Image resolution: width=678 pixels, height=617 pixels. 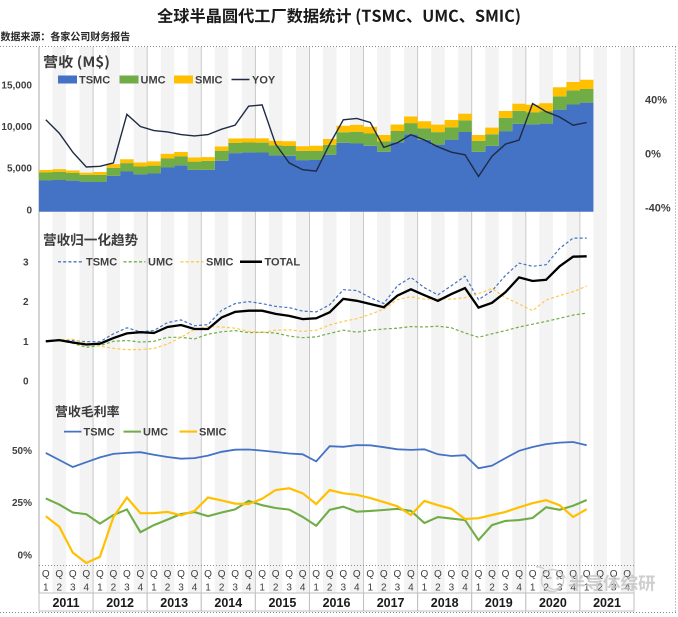 What do you see at coordinates (228, 603) in the screenshot?
I see `svg-text: 2014` at bounding box center [228, 603].